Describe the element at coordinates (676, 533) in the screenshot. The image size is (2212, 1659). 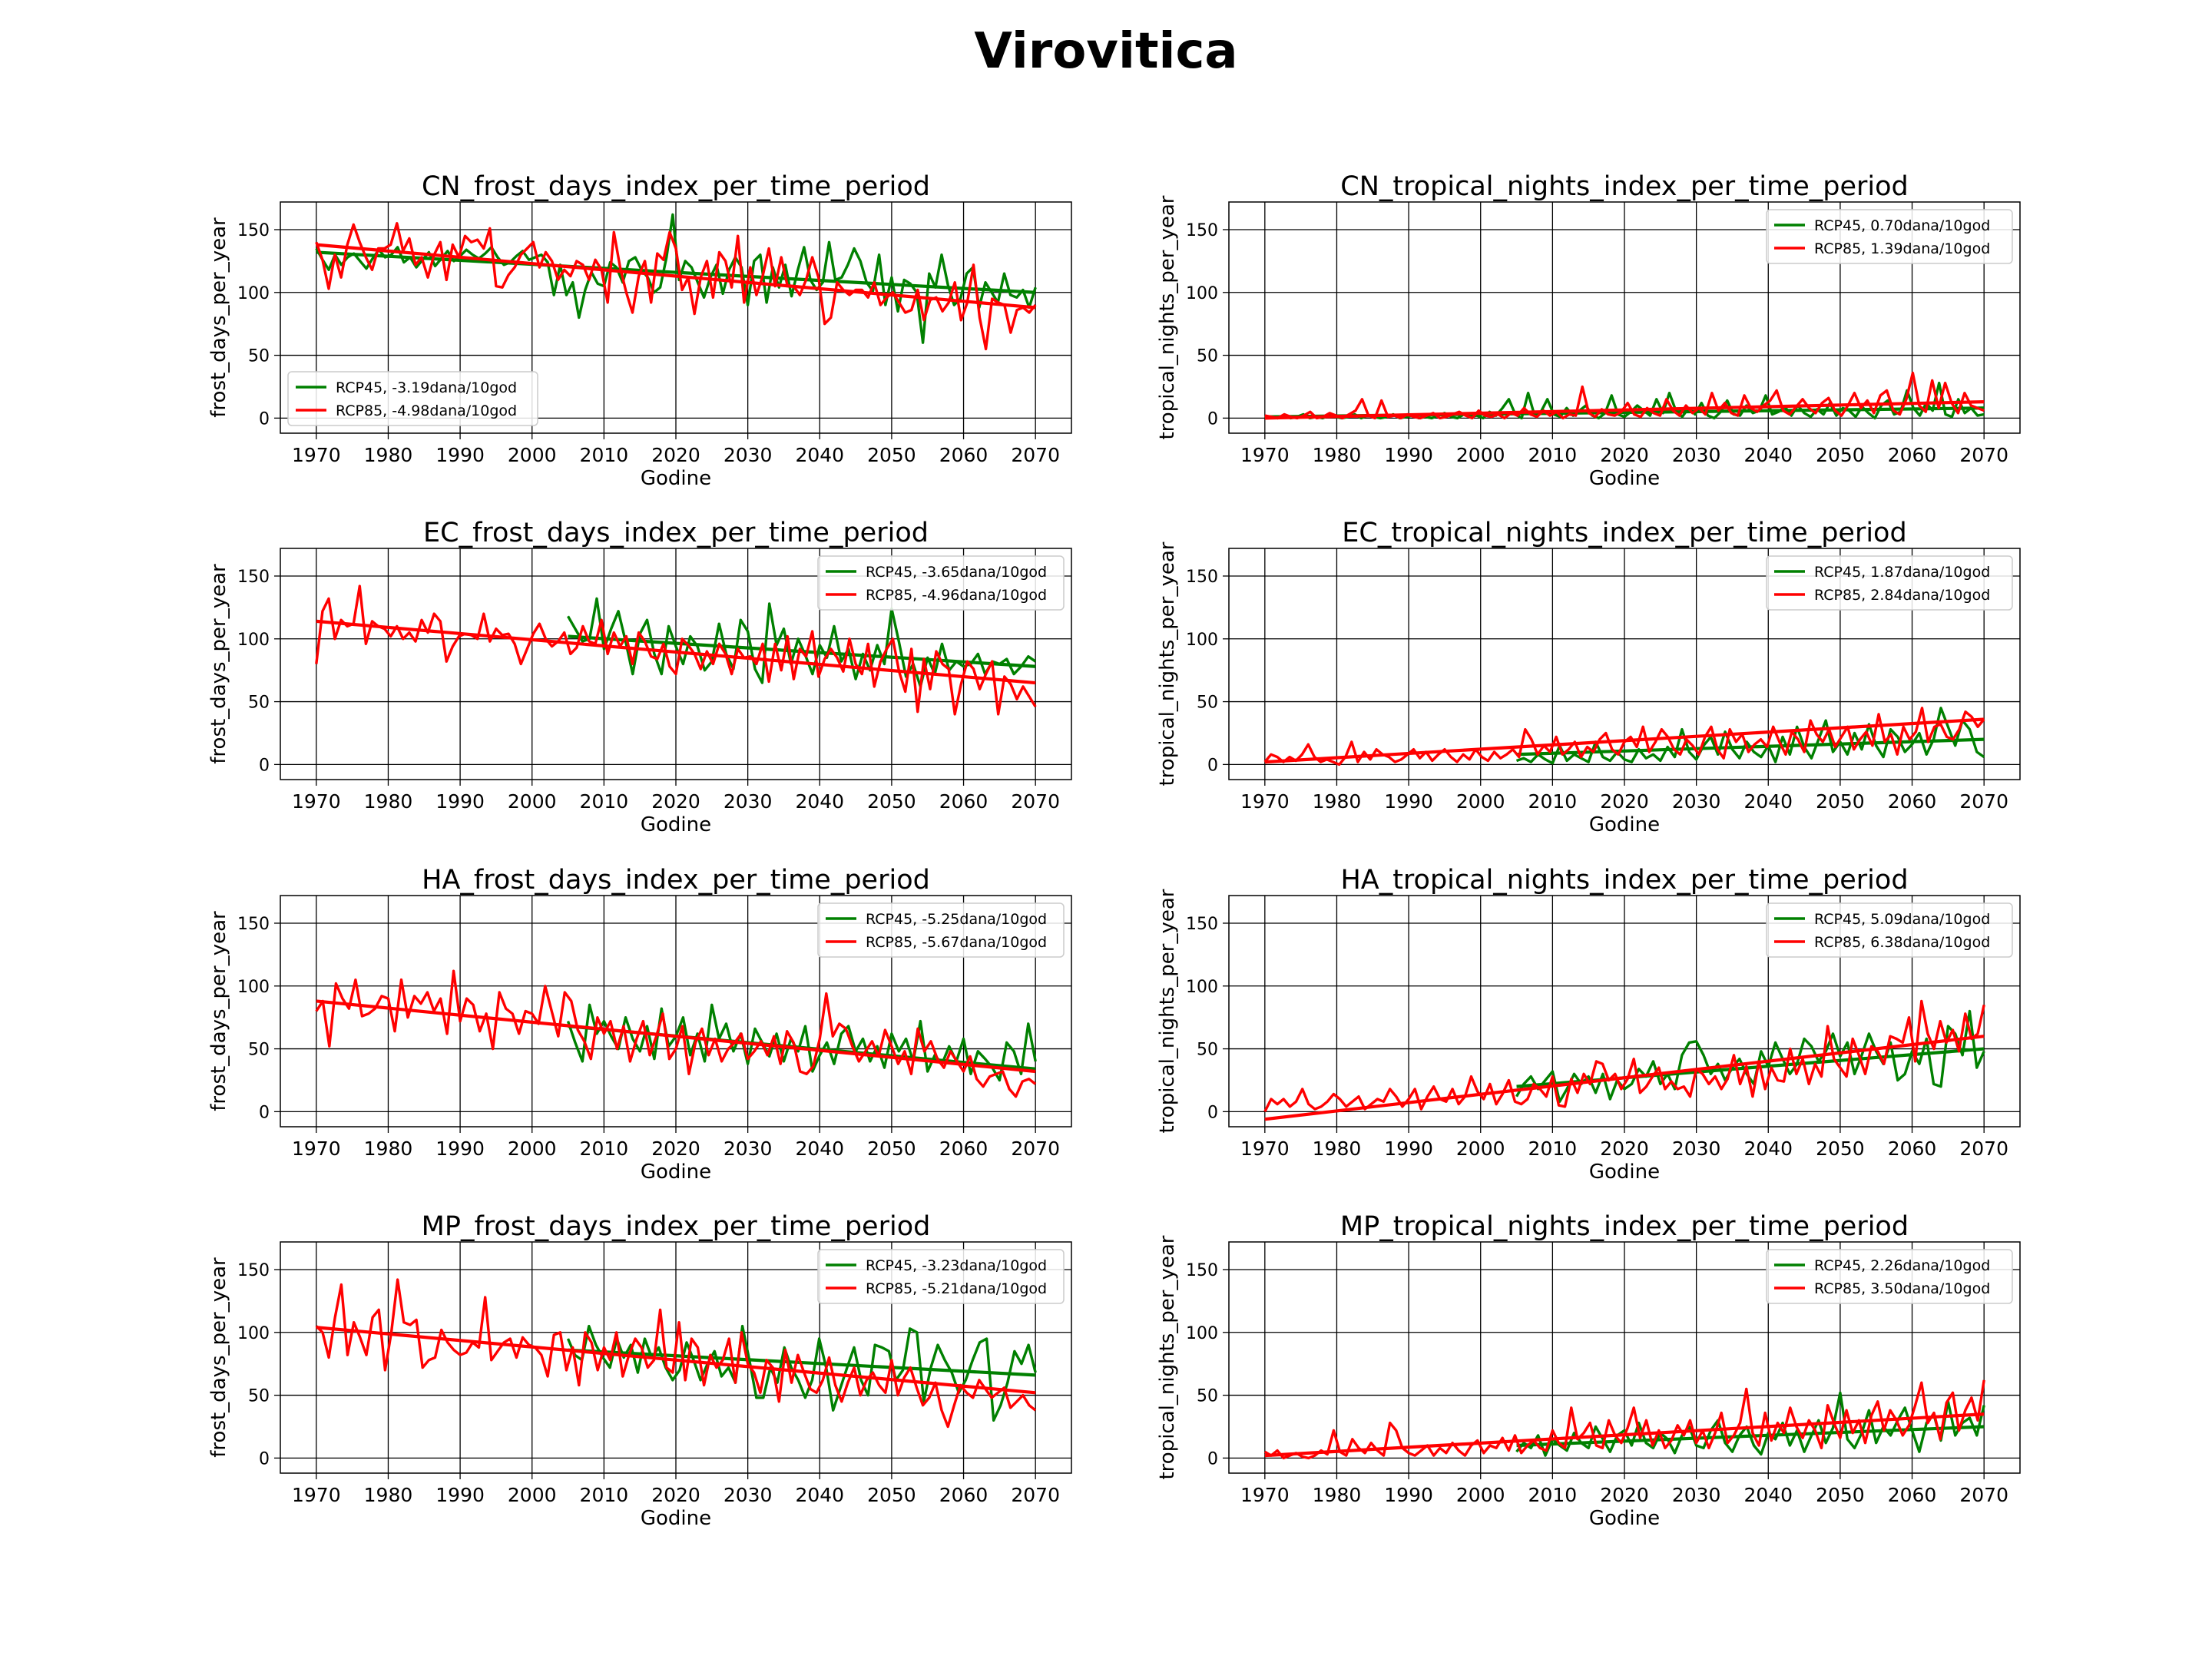
I see `chart-title: EC_frost_days_index_per_time_period` at that location.